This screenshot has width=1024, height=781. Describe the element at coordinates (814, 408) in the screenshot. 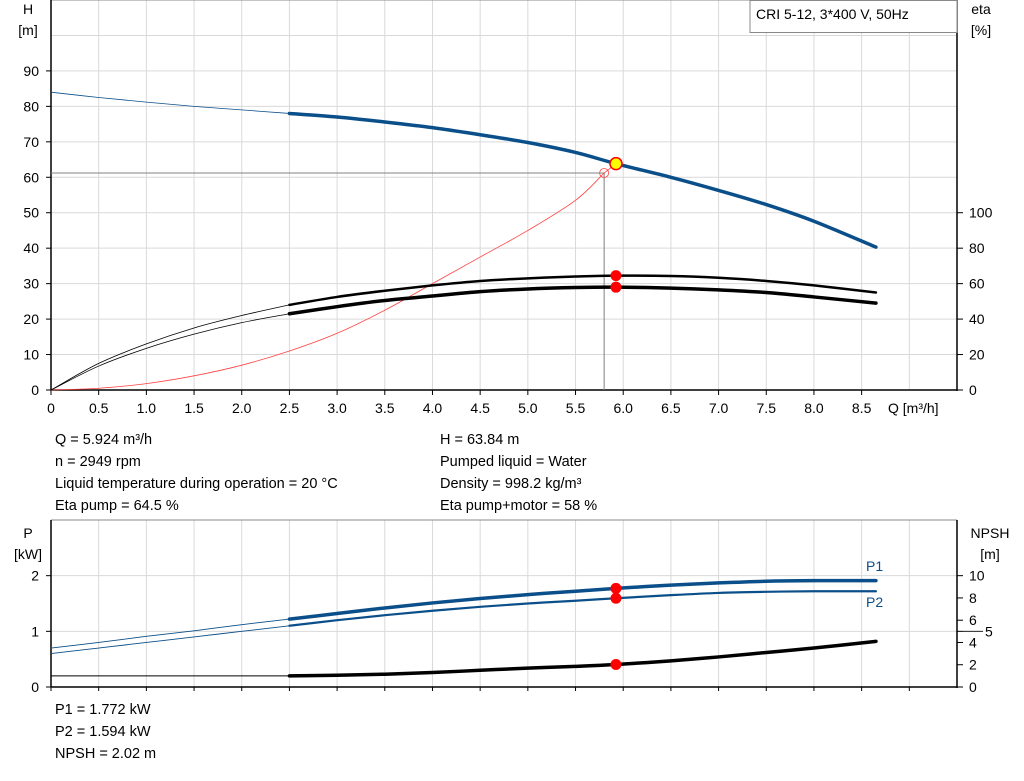

I see `x-tick-label: 8.0` at that location.